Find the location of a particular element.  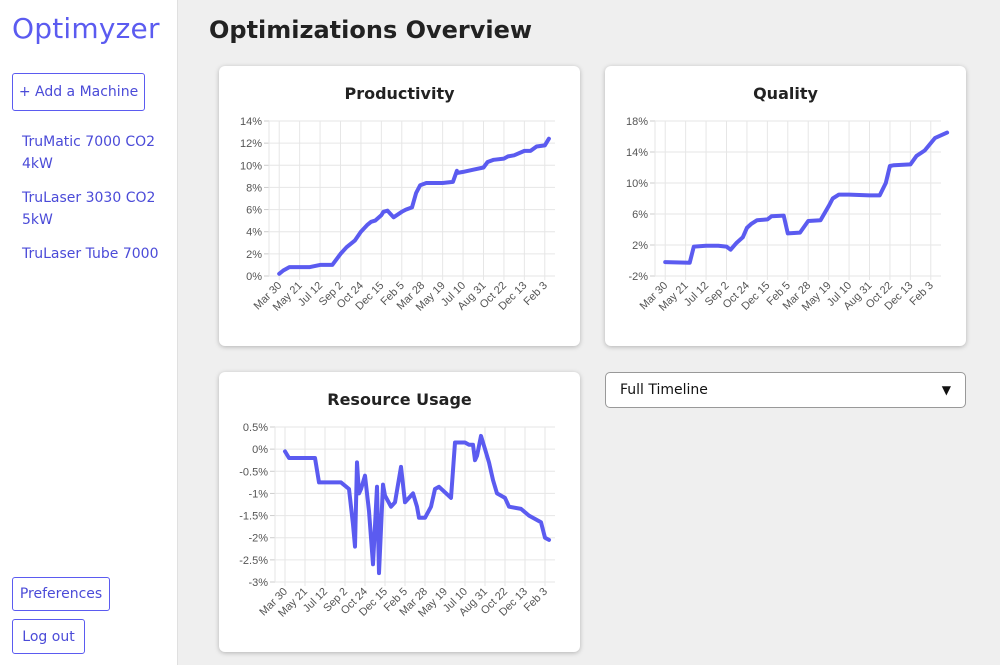

chart-title: Productivity is located at coordinates (399, 93).